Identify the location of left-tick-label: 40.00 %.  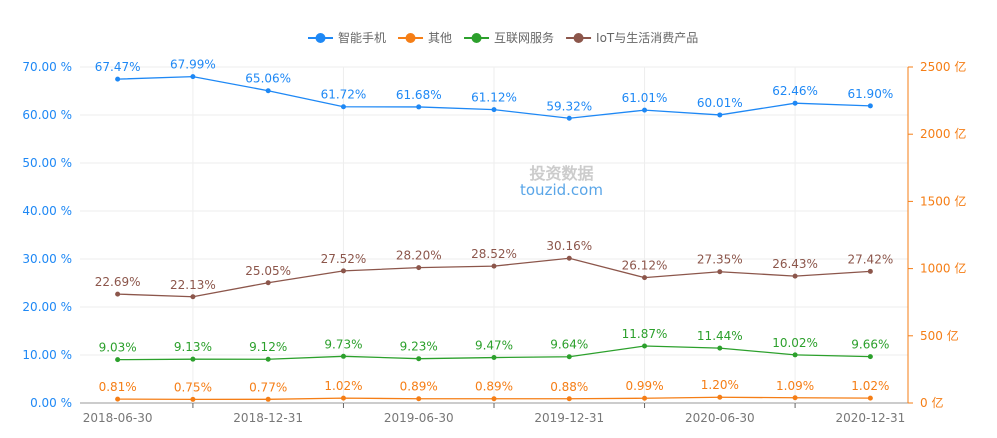
(47, 211).